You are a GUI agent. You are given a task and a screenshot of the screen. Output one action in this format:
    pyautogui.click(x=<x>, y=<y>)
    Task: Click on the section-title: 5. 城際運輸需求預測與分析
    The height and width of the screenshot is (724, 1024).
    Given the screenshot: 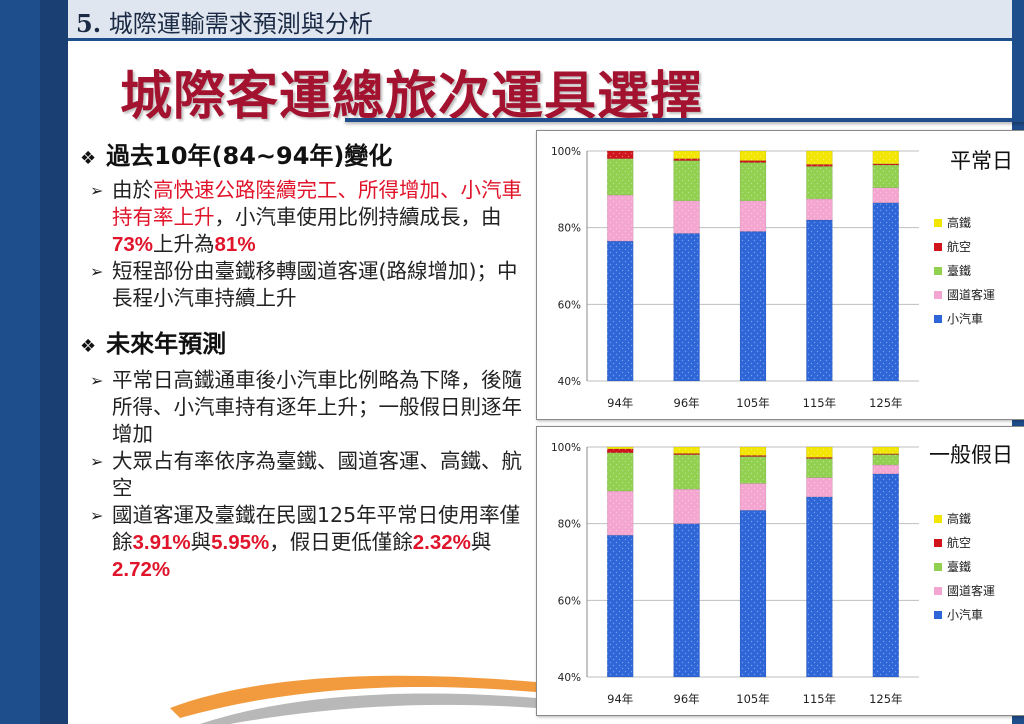 What is the action you would take?
    pyautogui.click(x=224, y=21)
    